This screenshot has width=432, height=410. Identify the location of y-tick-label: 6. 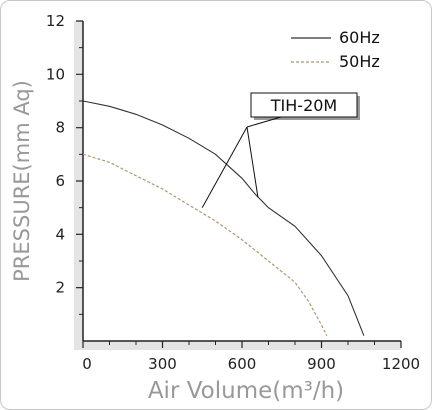
(60, 181).